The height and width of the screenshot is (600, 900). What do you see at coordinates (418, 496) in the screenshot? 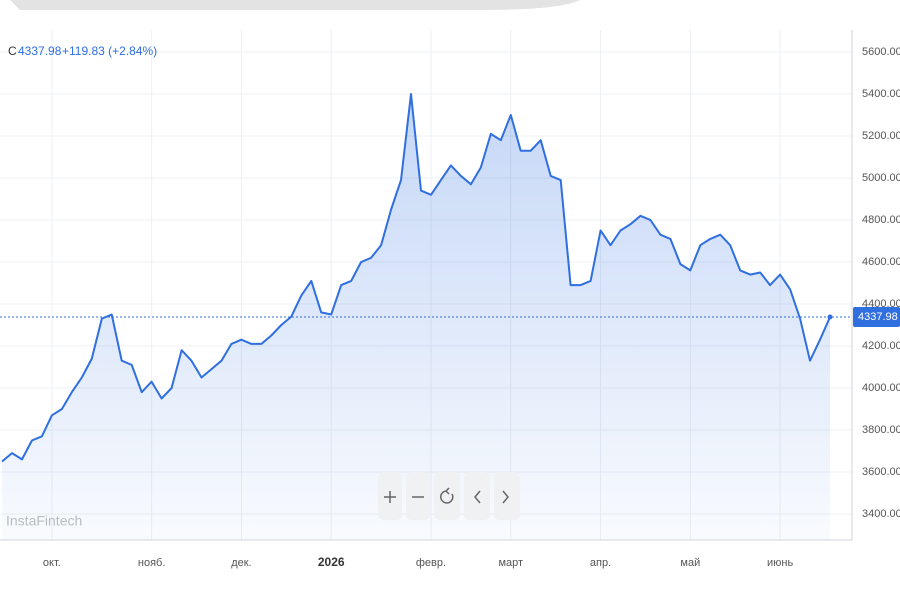
I see `zoom-out-button` at bounding box center [418, 496].